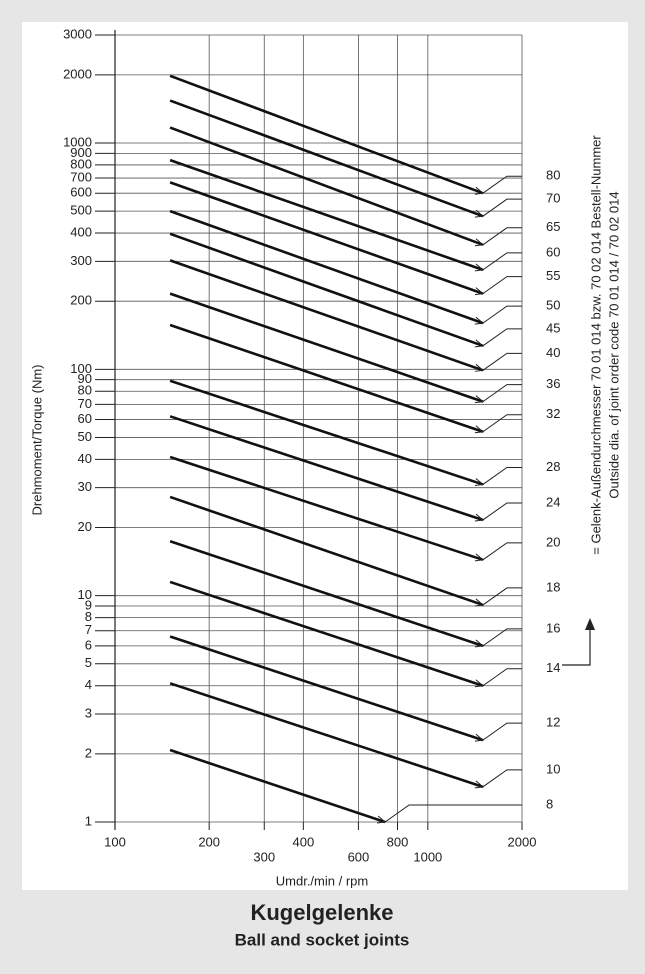  Describe the element at coordinates (77, 141) in the screenshot. I see `y-tick-label: 1000` at that location.